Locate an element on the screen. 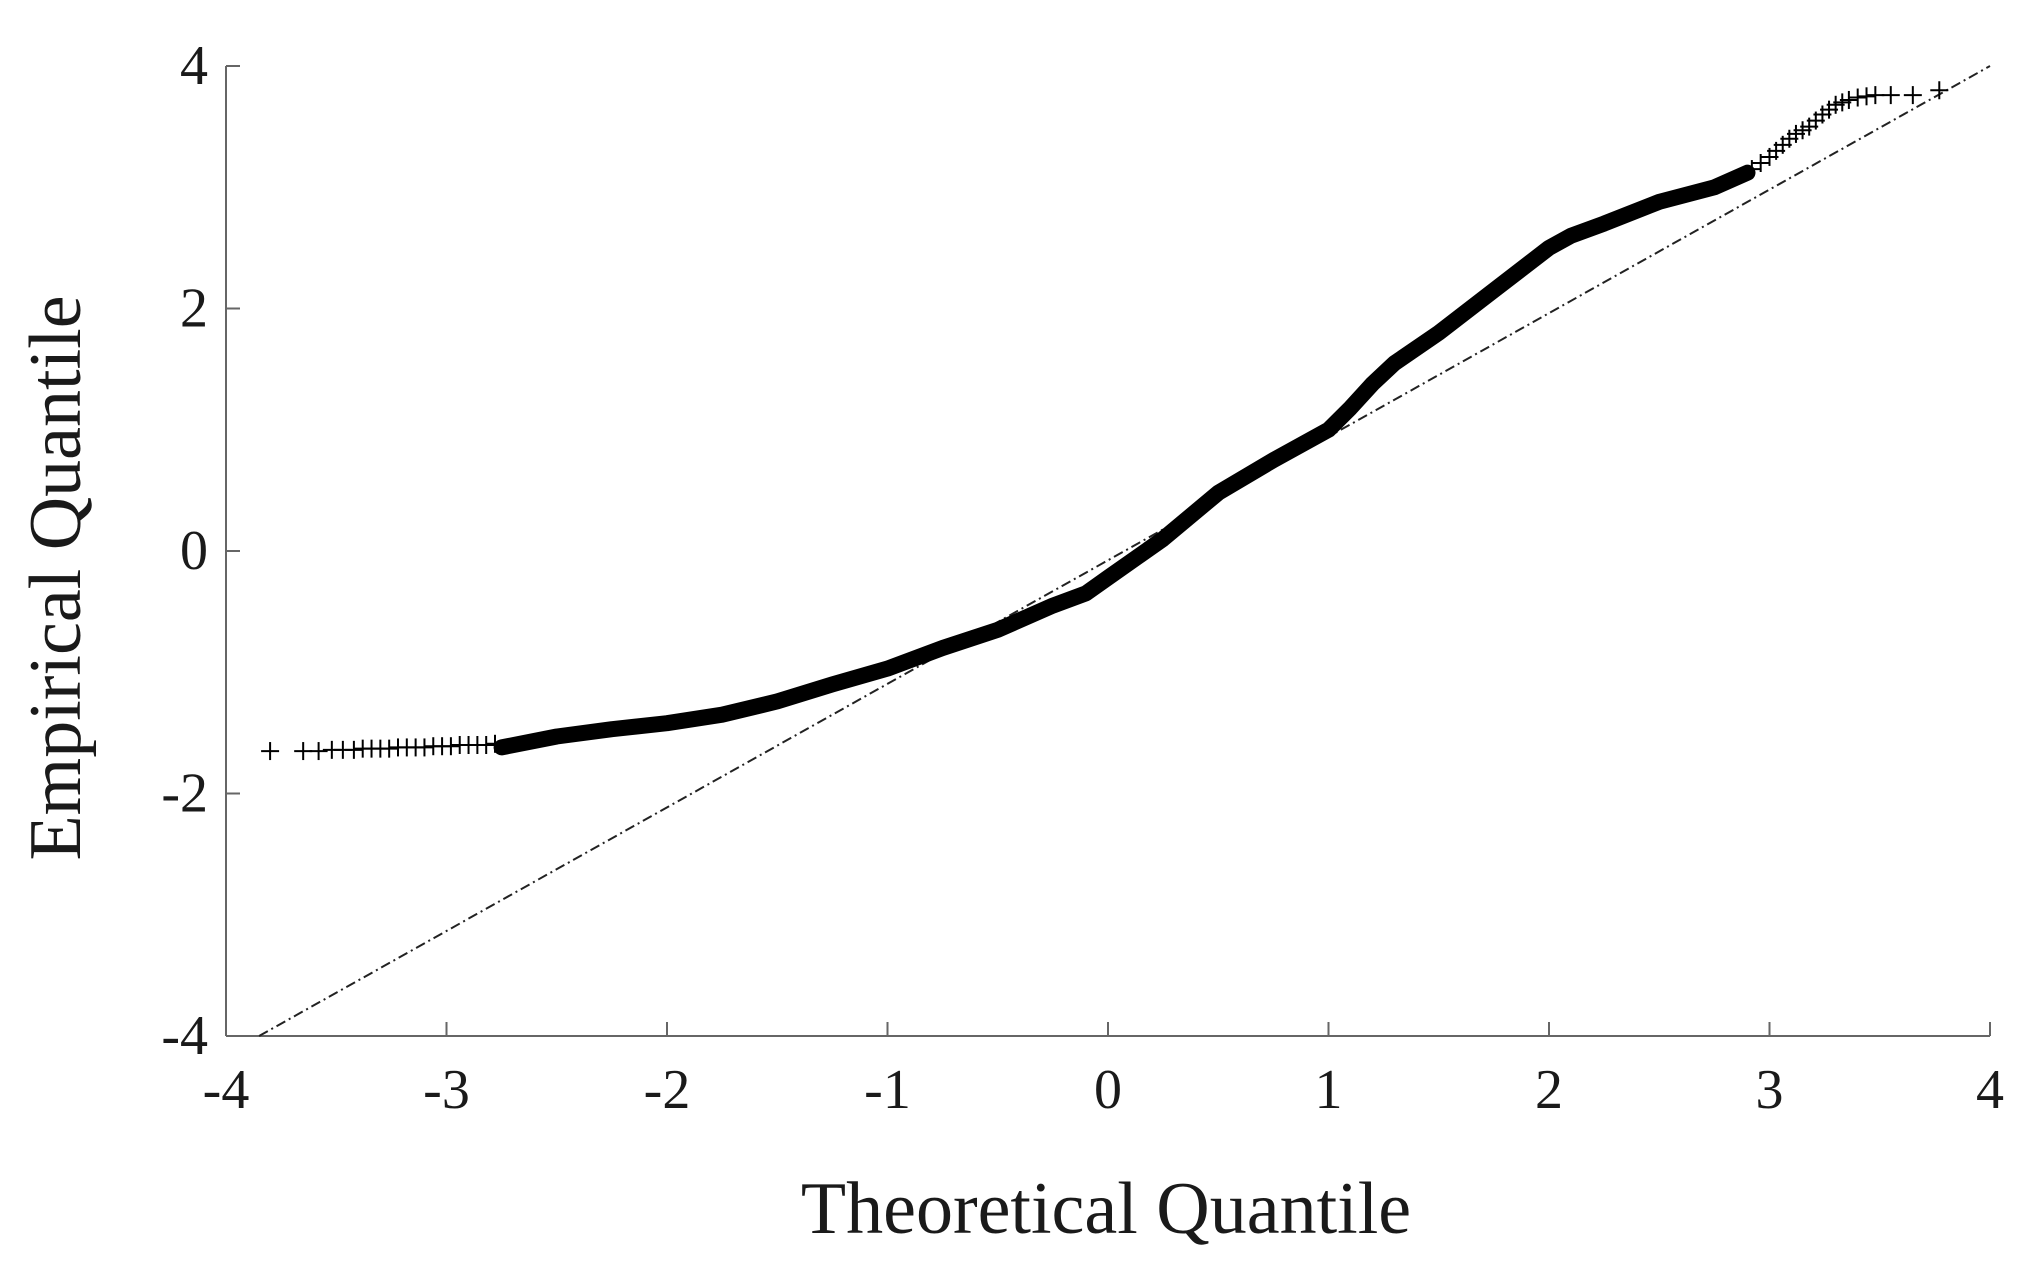  y-tick-label: 2 is located at coordinates (194, 309).